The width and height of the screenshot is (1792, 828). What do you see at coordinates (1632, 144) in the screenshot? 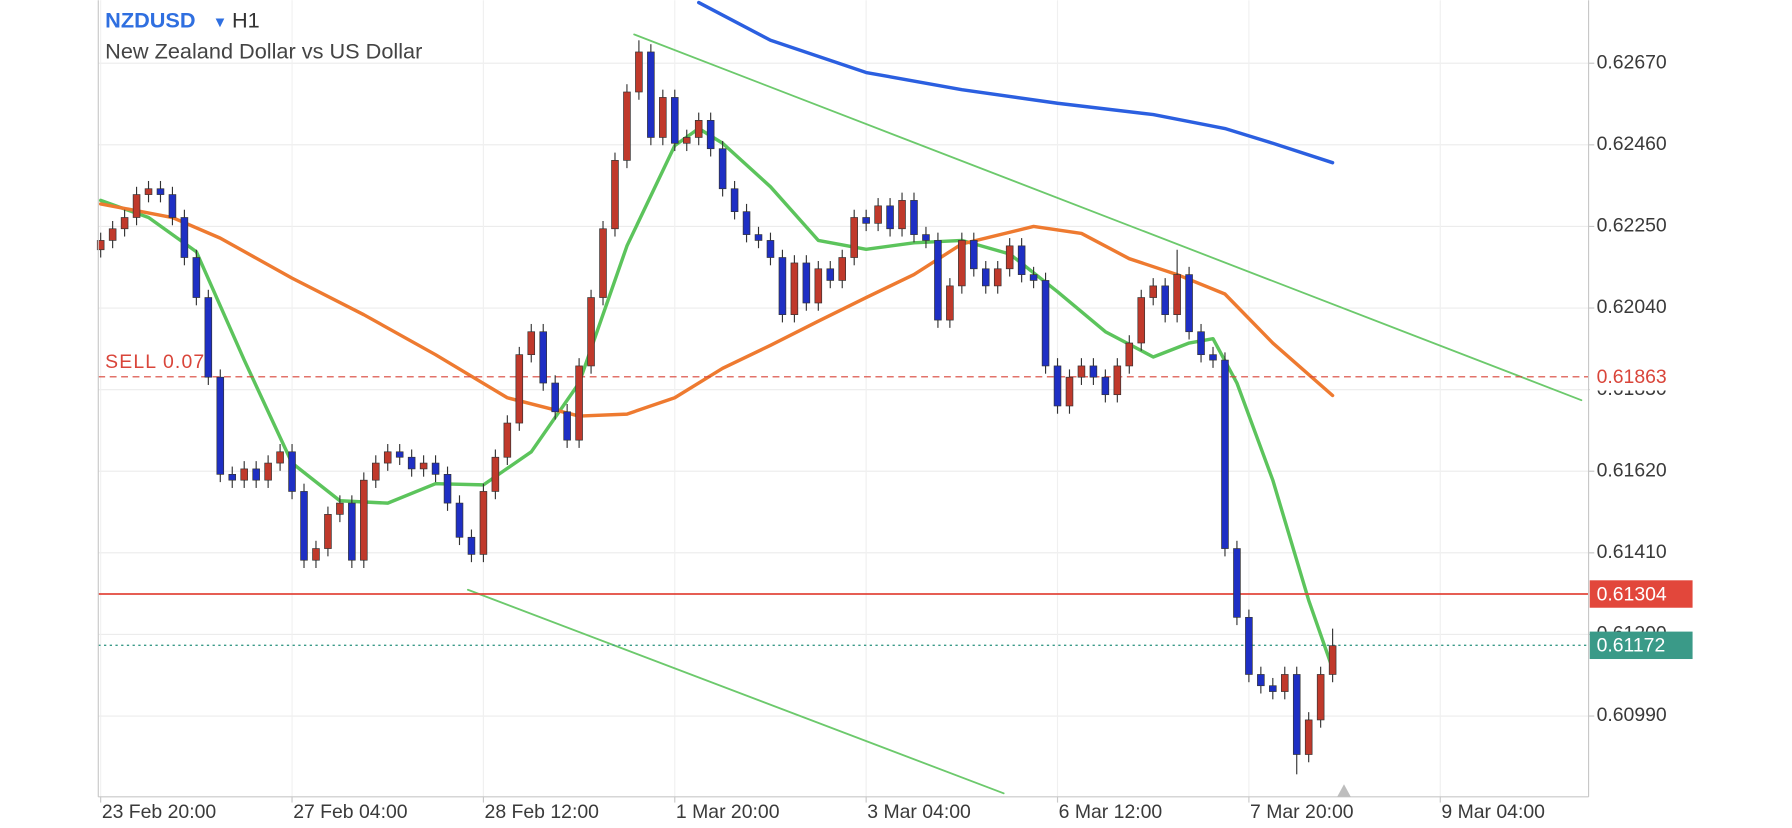
I see `y-tick-label: 0.62460` at bounding box center [1632, 144].